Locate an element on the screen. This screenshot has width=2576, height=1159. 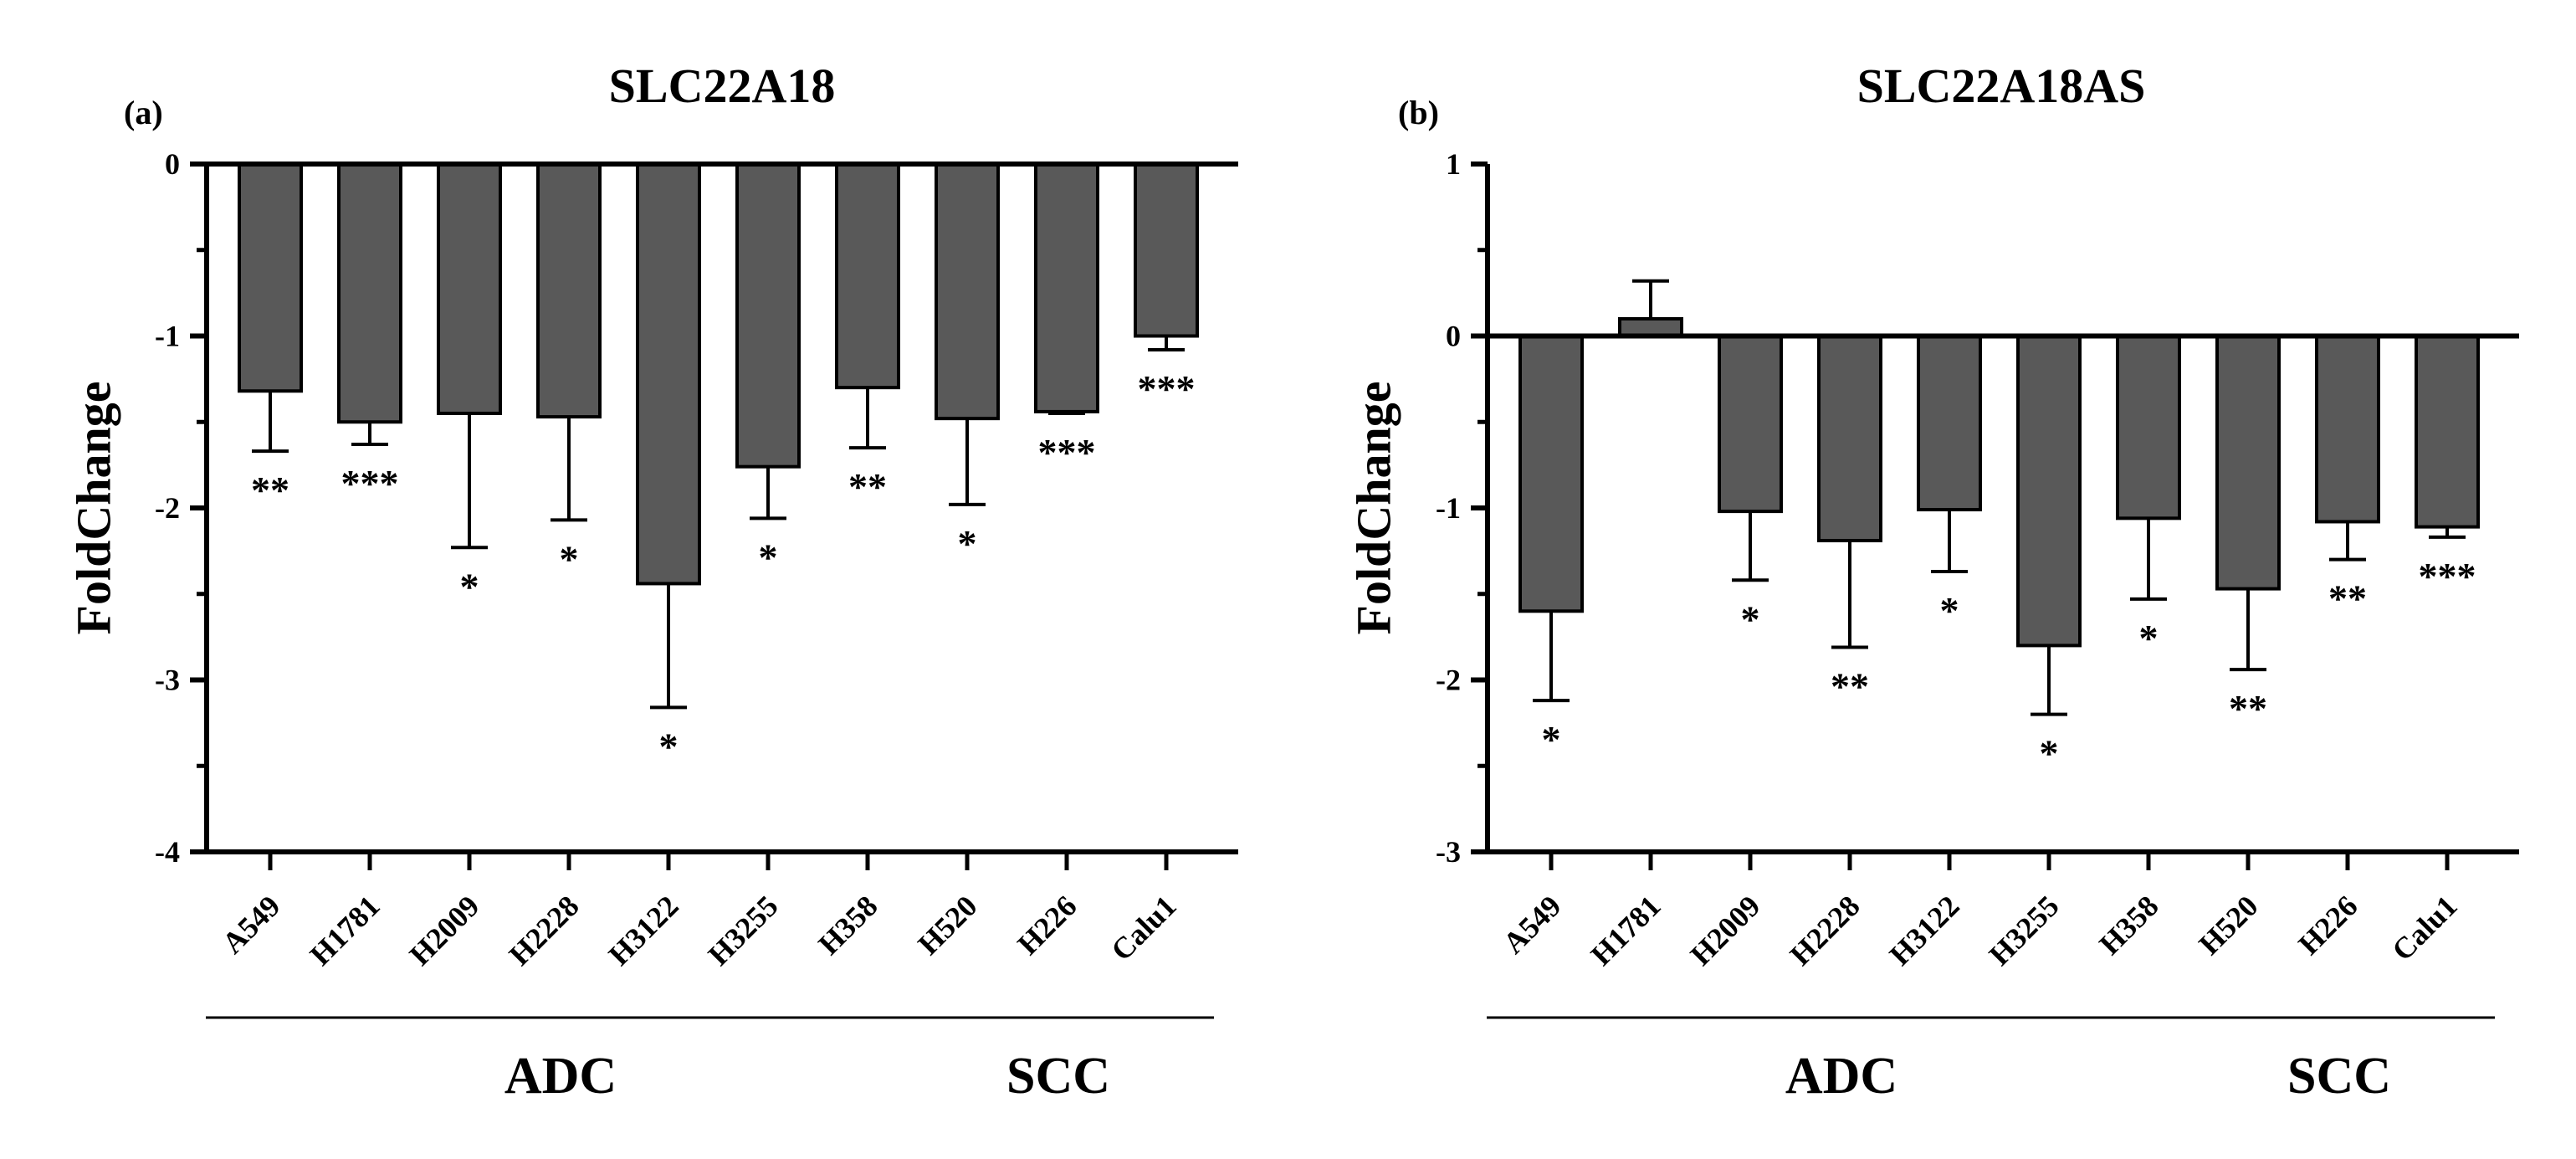
panel-a-category-label: H2228 is located at coordinates (544, 930).